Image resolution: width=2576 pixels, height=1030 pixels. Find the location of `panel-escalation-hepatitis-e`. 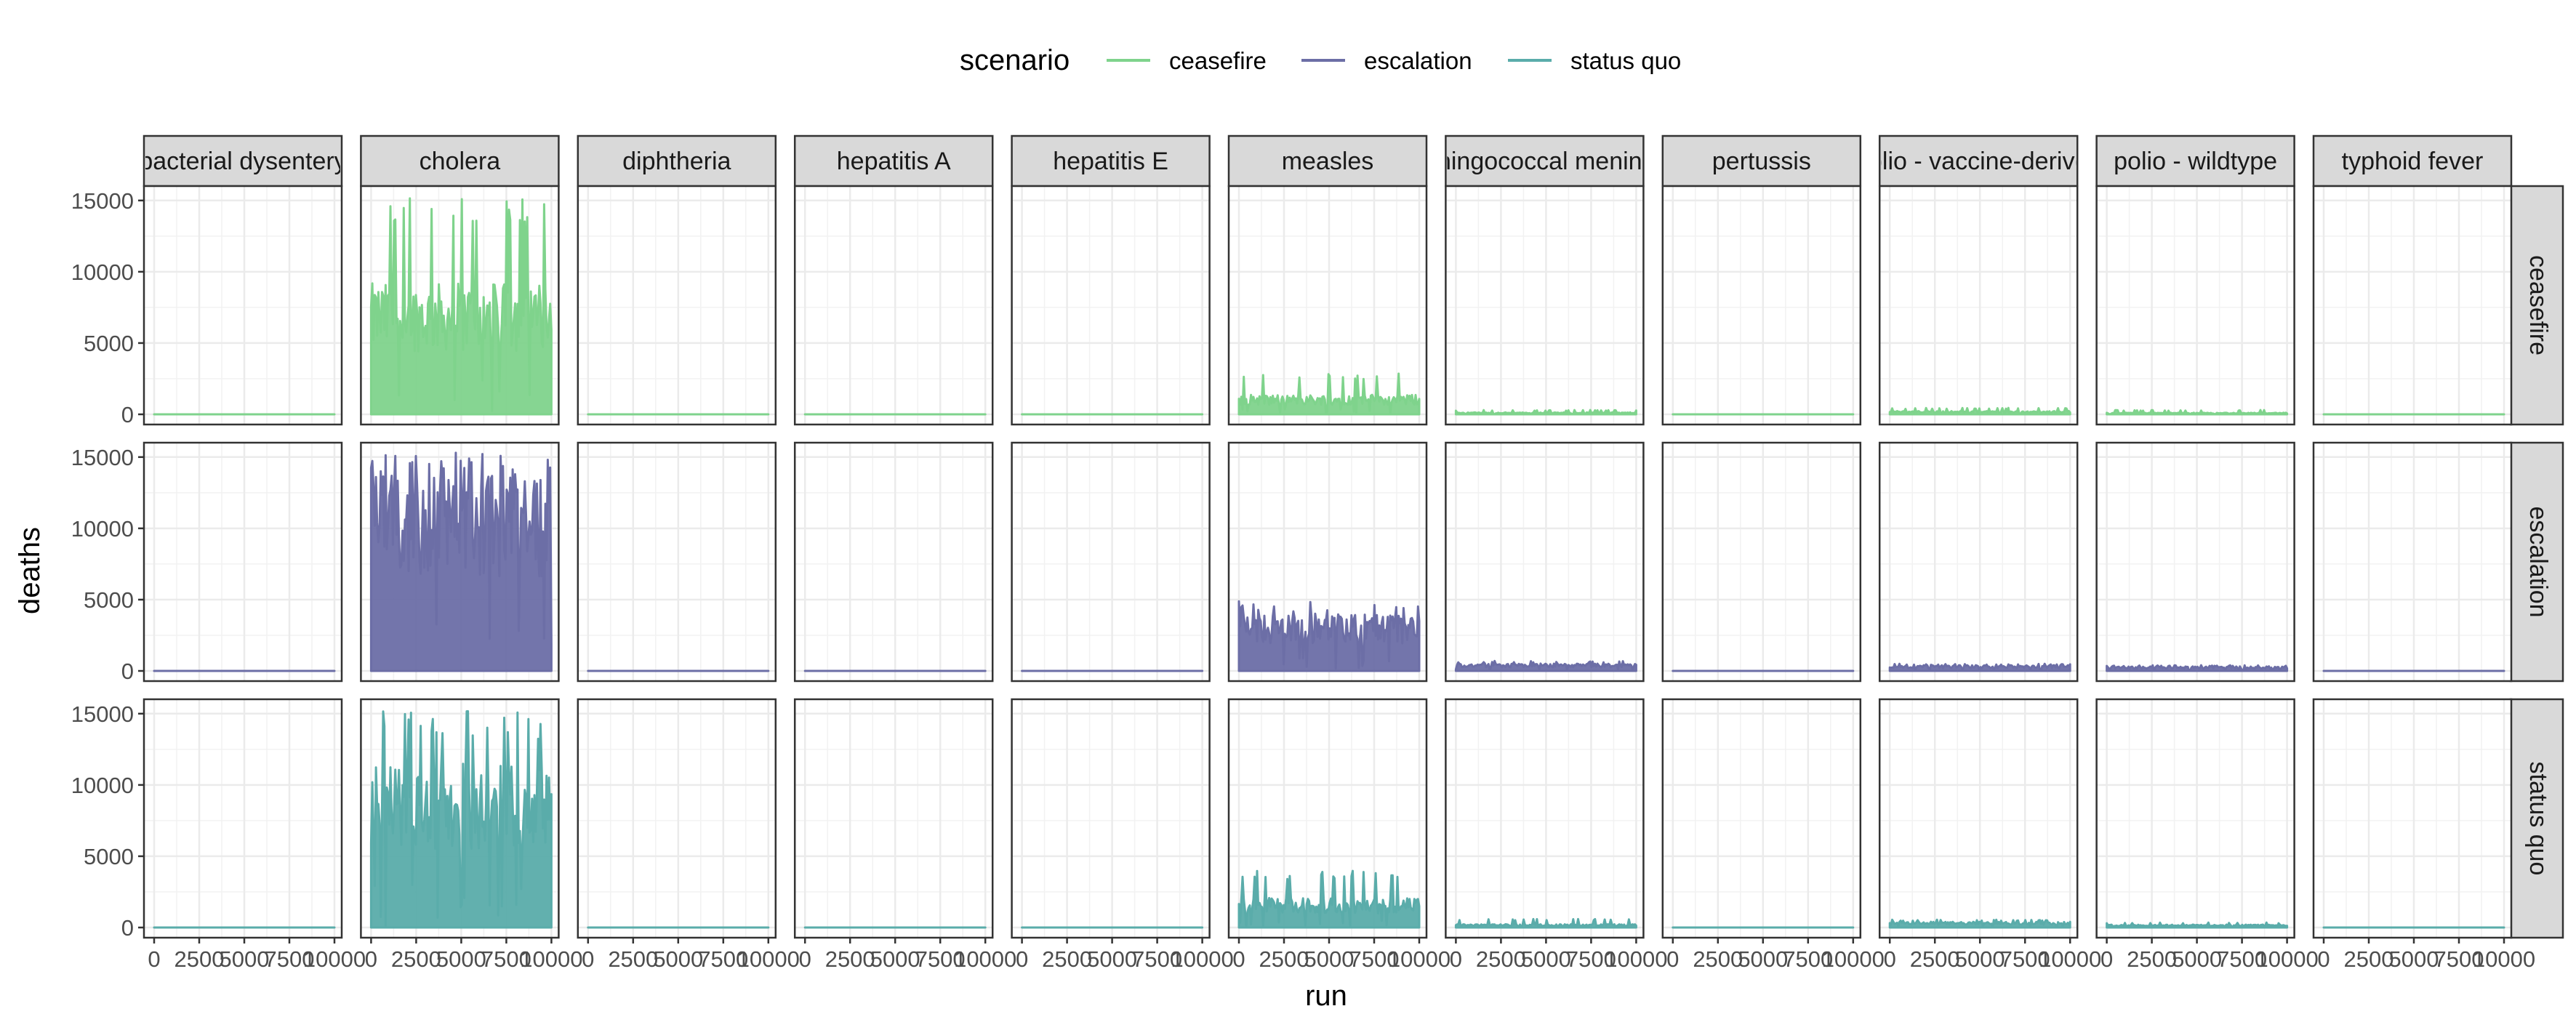

panel-escalation-hepatitis-e is located at coordinates (1111, 562).